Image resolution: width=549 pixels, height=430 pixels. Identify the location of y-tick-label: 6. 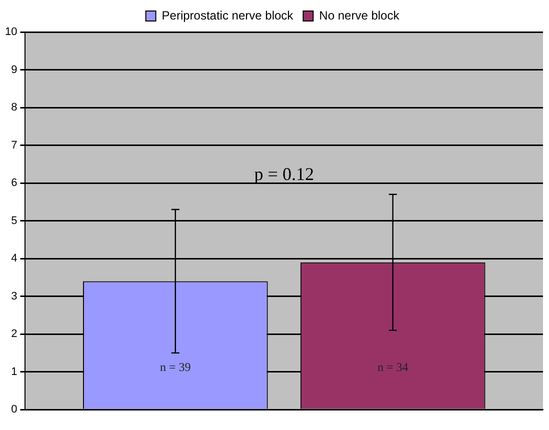
(14, 183).